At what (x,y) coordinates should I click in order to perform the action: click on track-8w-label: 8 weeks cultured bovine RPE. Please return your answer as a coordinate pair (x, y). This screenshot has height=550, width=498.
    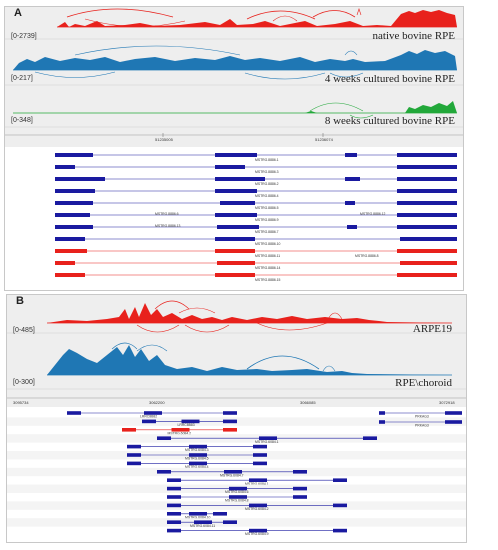
    Looking at the image, I should click on (389, 121).